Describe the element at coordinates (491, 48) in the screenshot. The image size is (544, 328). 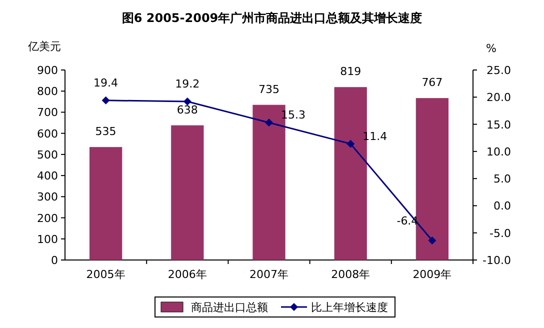
I see `y2-axis-title: %` at that location.